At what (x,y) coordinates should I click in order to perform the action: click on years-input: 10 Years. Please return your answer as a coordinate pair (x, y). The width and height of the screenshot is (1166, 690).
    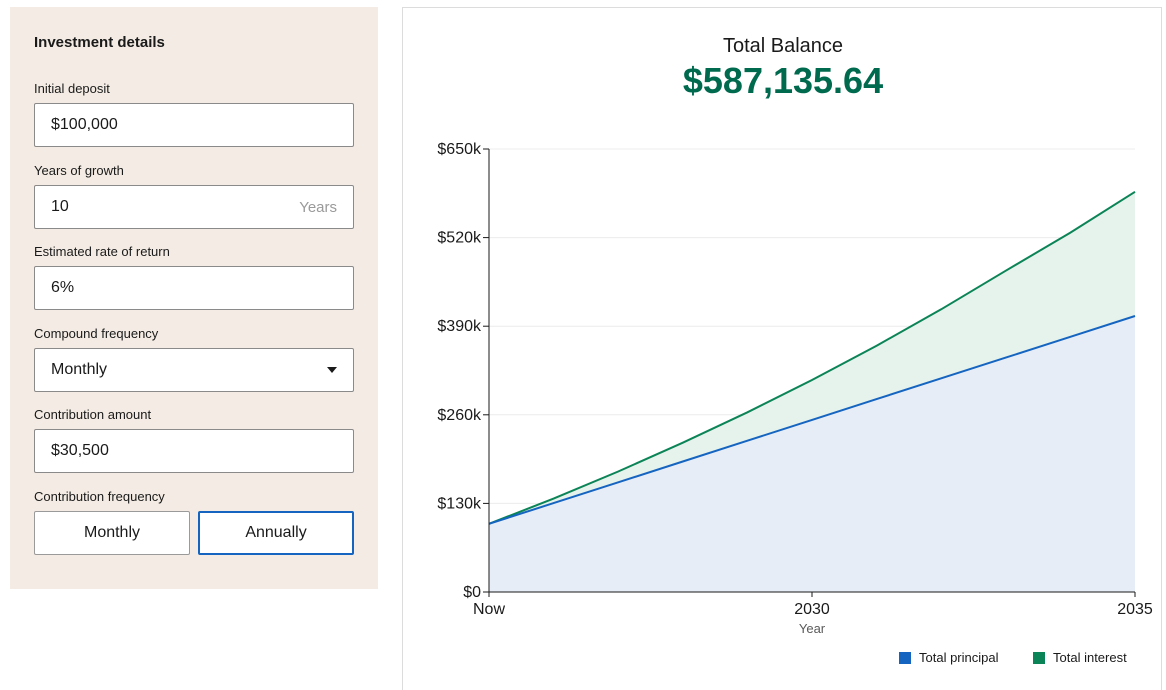
    Looking at the image, I should click on (194, 207).